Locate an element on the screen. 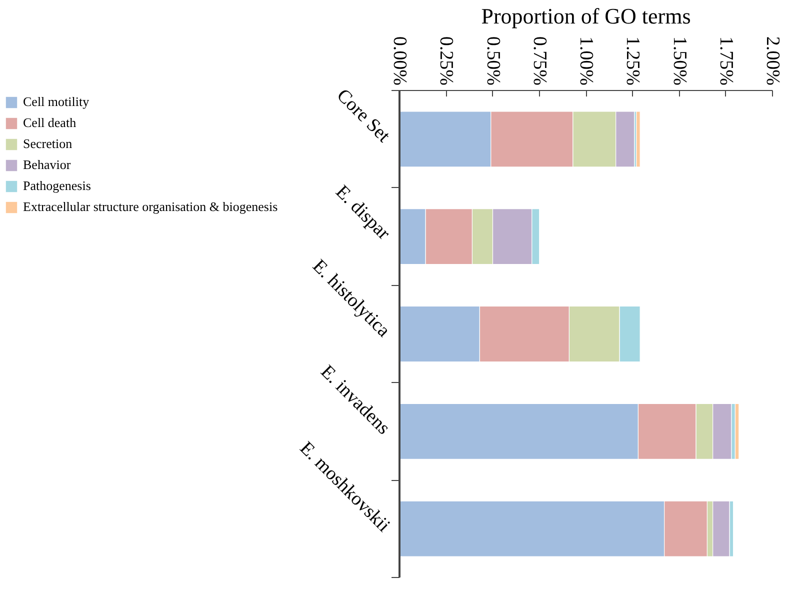 The width and height of the screenshot is (795, 590). x-tick-label: 0.75% is located at coordinates (539, 61).